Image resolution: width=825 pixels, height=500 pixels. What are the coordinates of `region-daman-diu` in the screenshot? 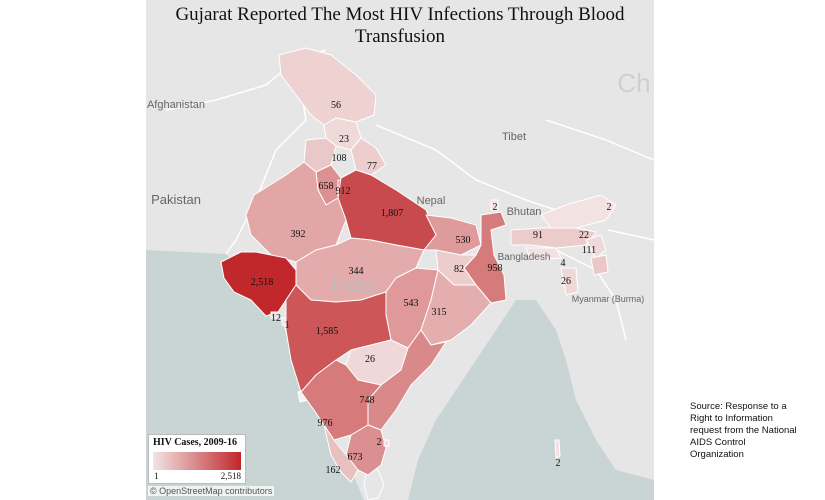 It's located at (274, 315).